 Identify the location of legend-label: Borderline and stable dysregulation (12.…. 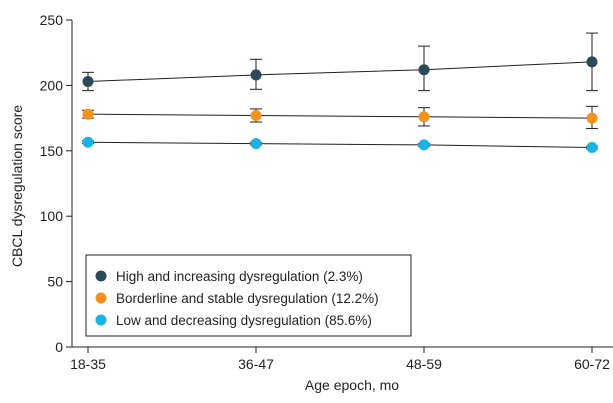
(247, 298).